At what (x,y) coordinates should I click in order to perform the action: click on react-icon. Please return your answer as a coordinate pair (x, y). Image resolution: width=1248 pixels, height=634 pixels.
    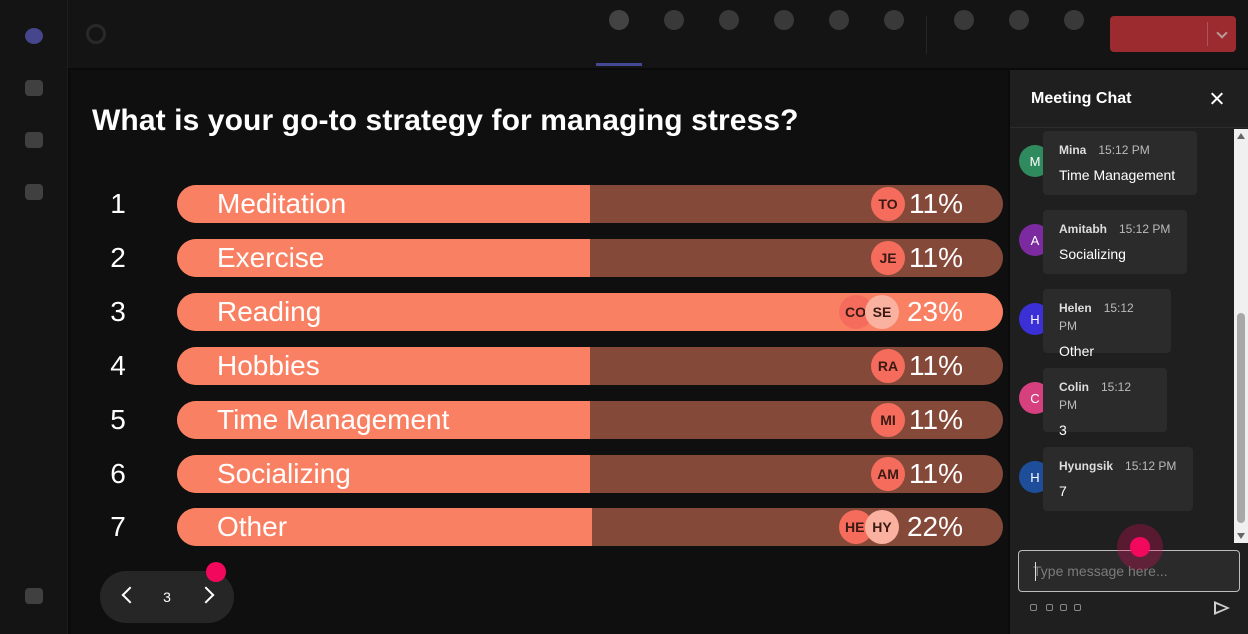
    Looking at the image, I should click on (784, 20).